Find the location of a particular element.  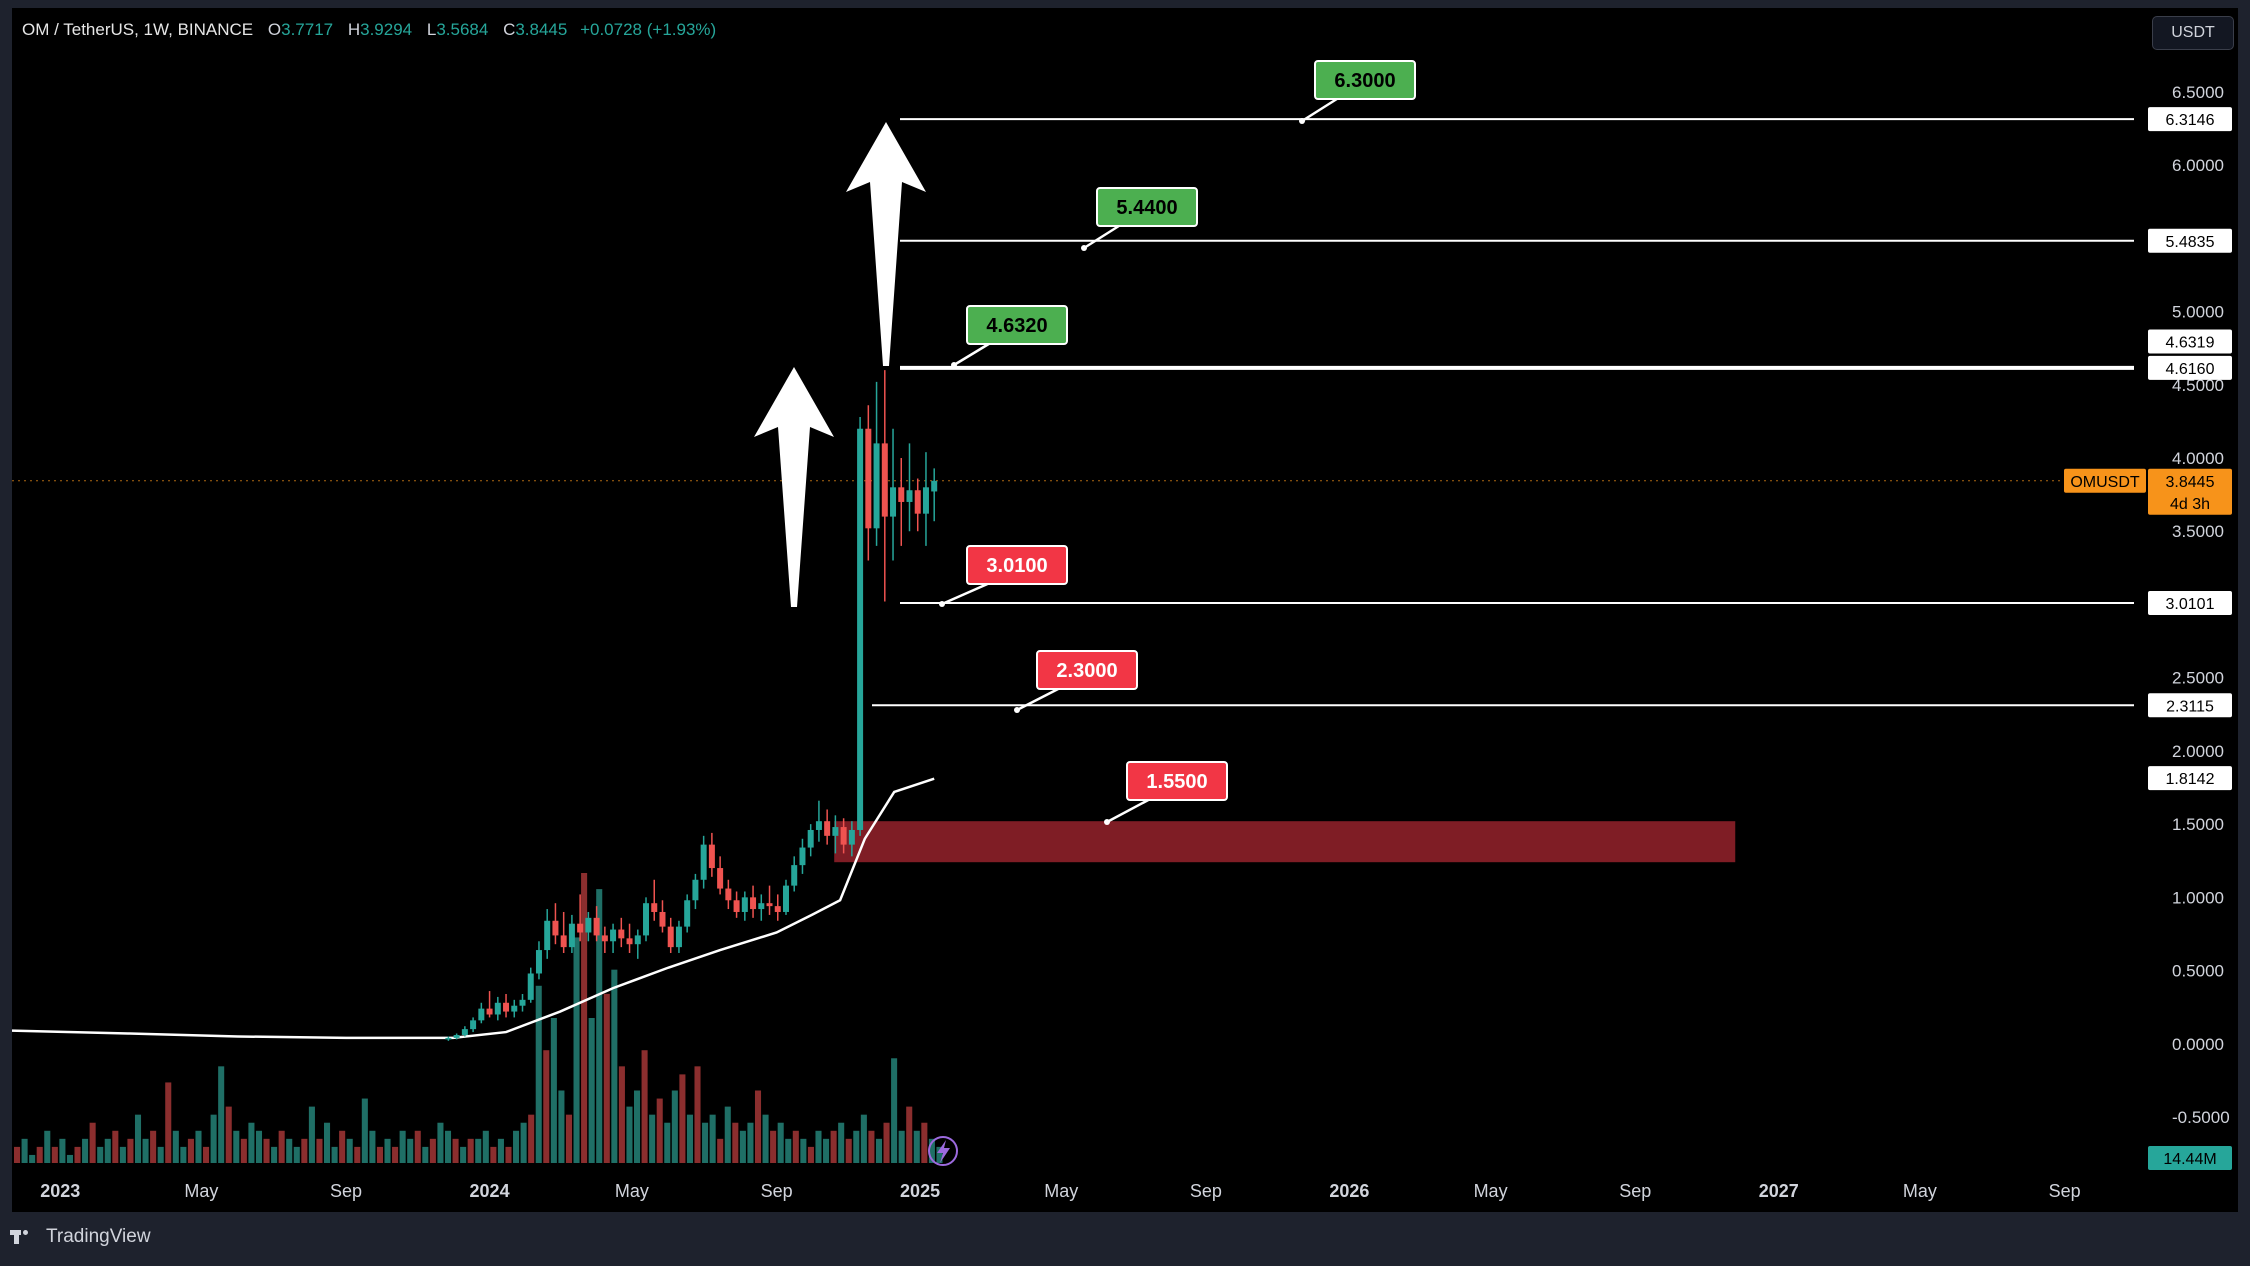

price-box-label: 3.0101 is located at coordinates (2190, 604).